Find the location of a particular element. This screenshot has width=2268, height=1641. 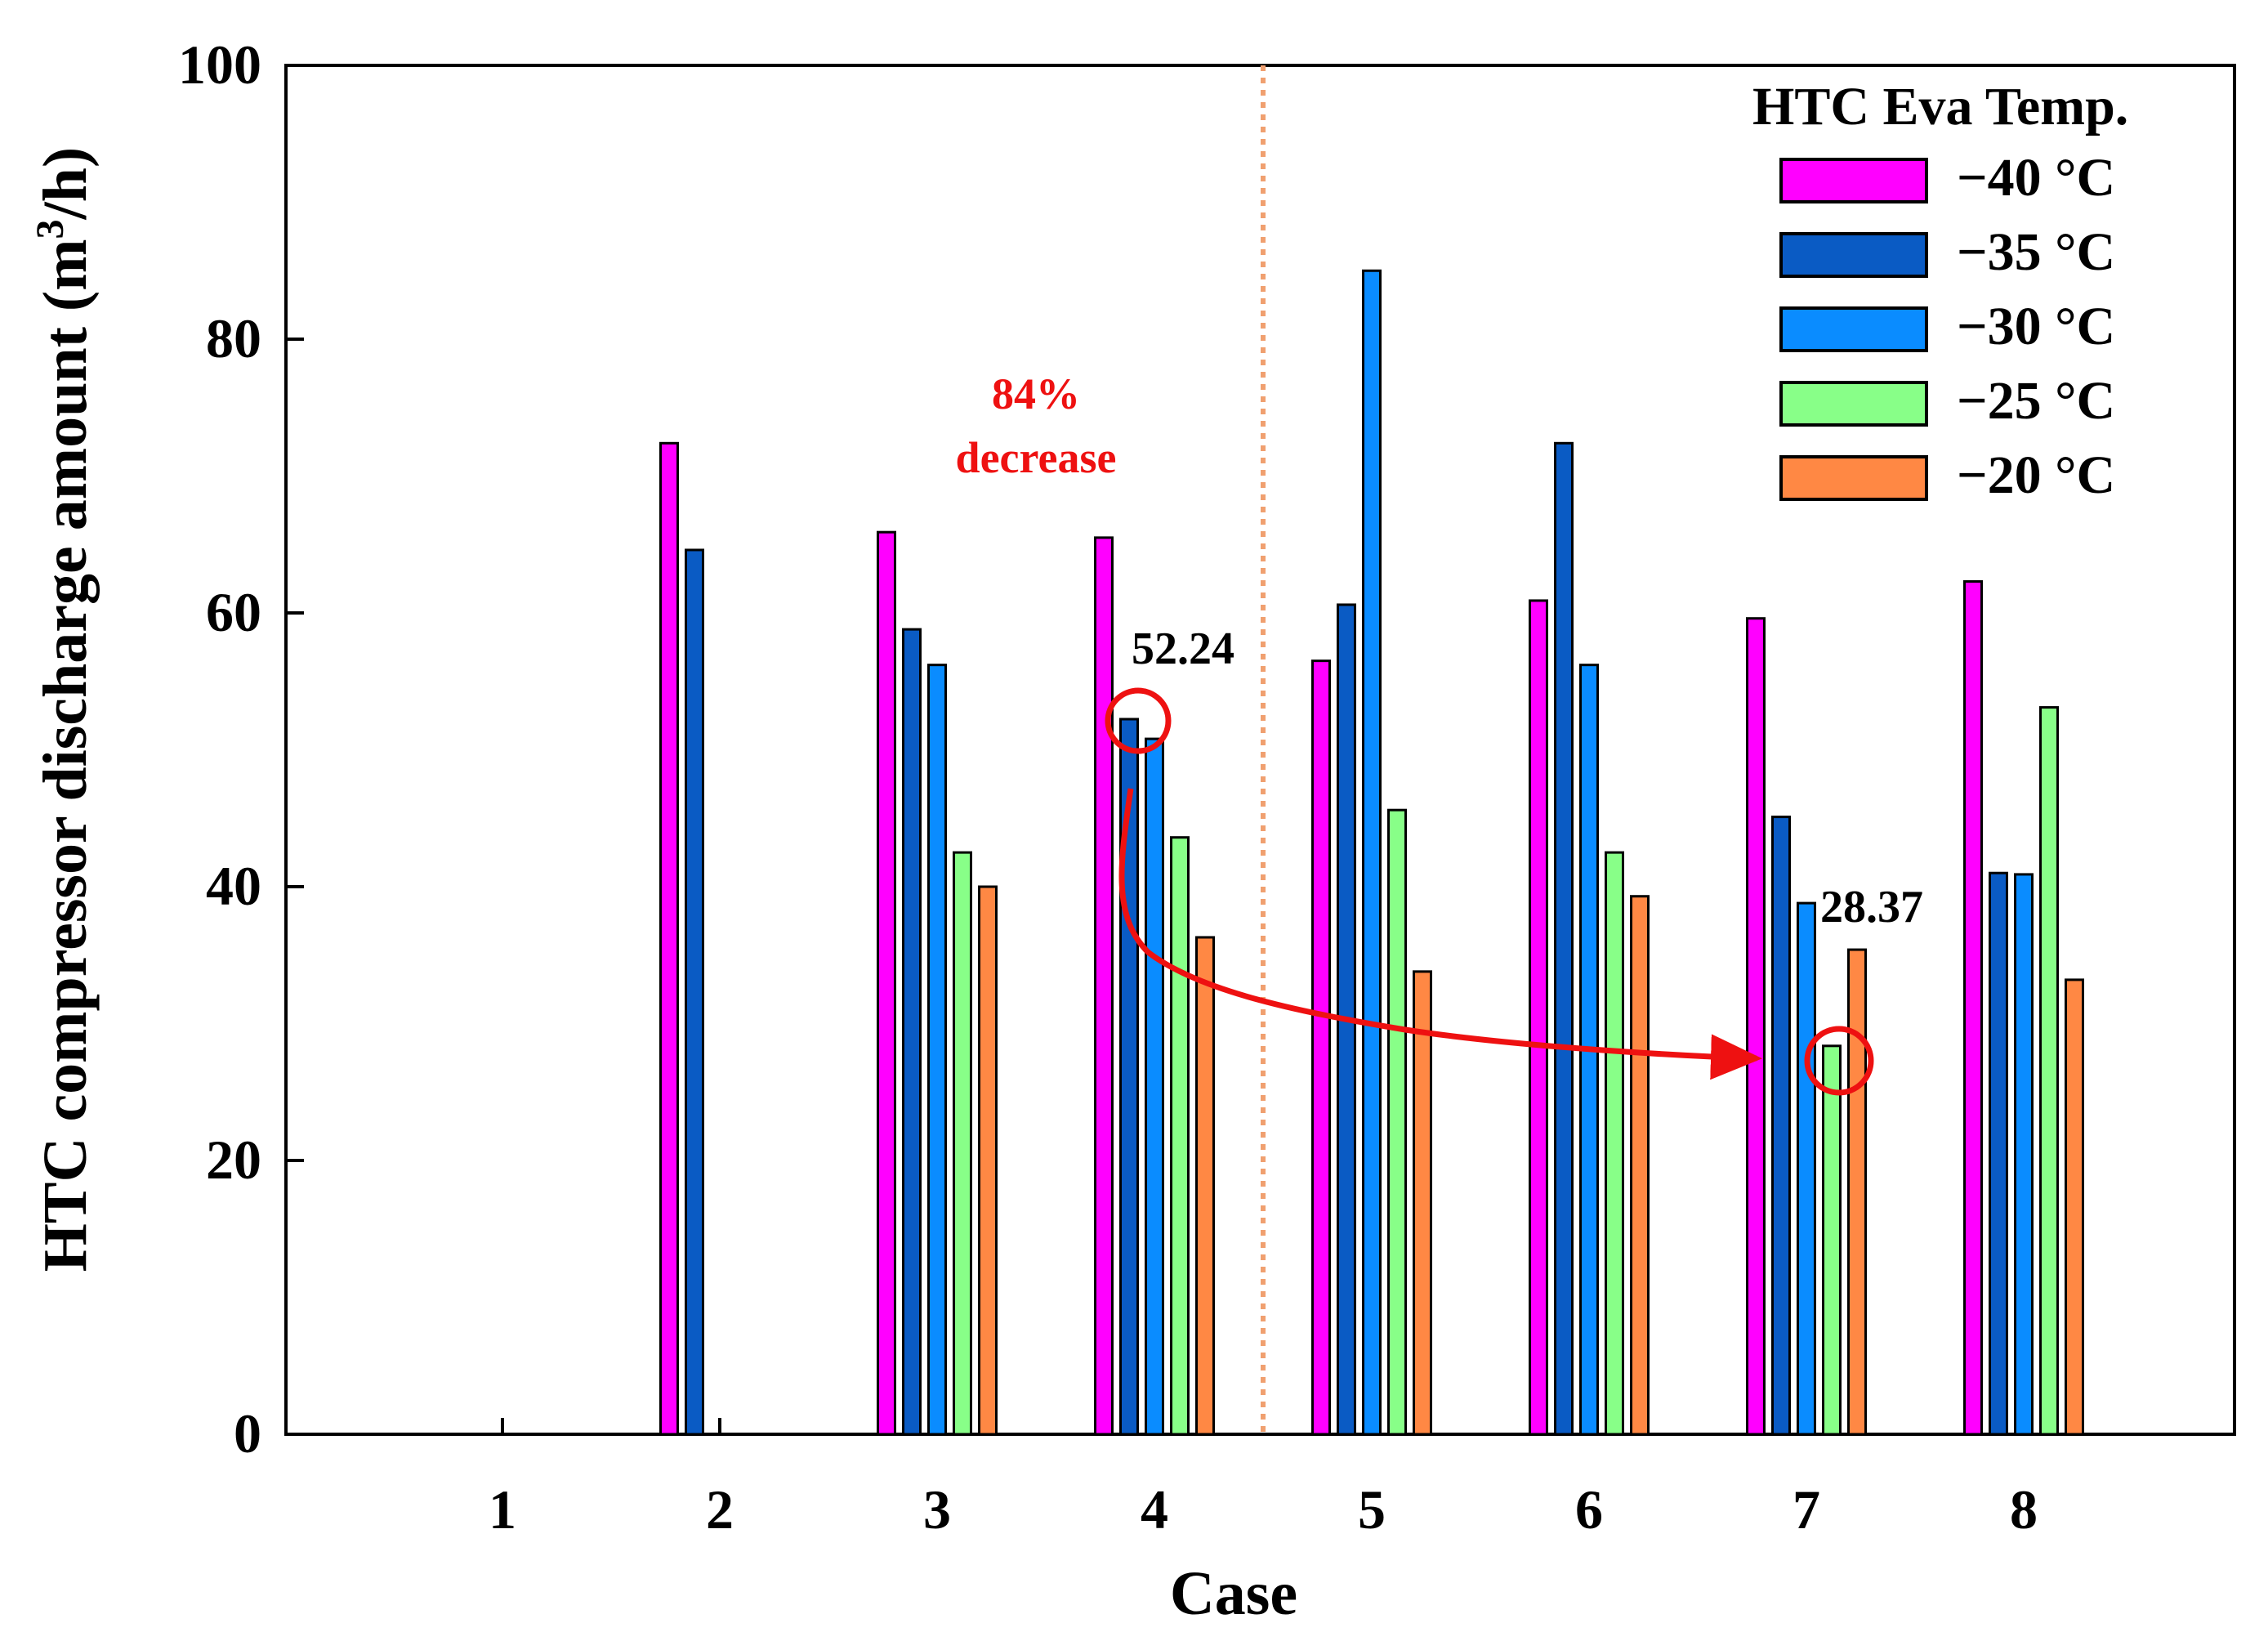

bar-case5-series4 is located at coordinates (1397, 1122).